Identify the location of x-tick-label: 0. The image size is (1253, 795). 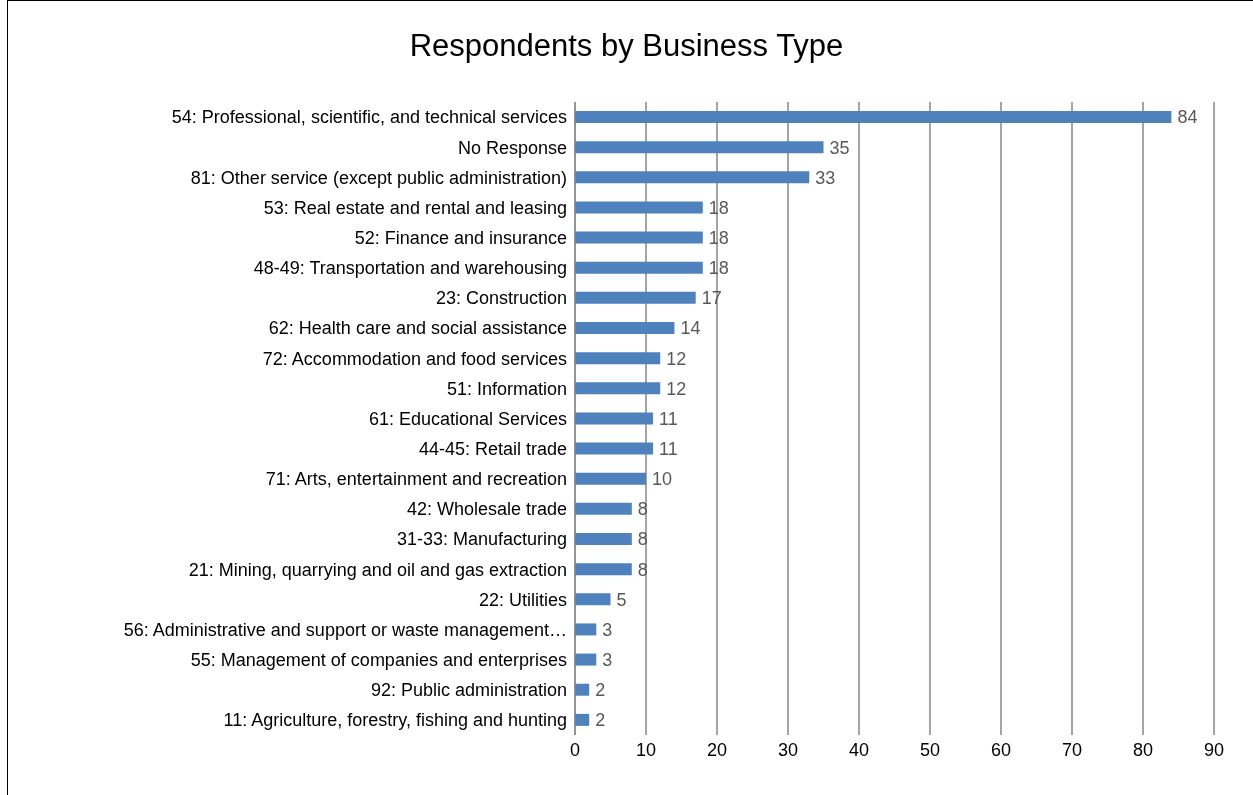
(575, 749).